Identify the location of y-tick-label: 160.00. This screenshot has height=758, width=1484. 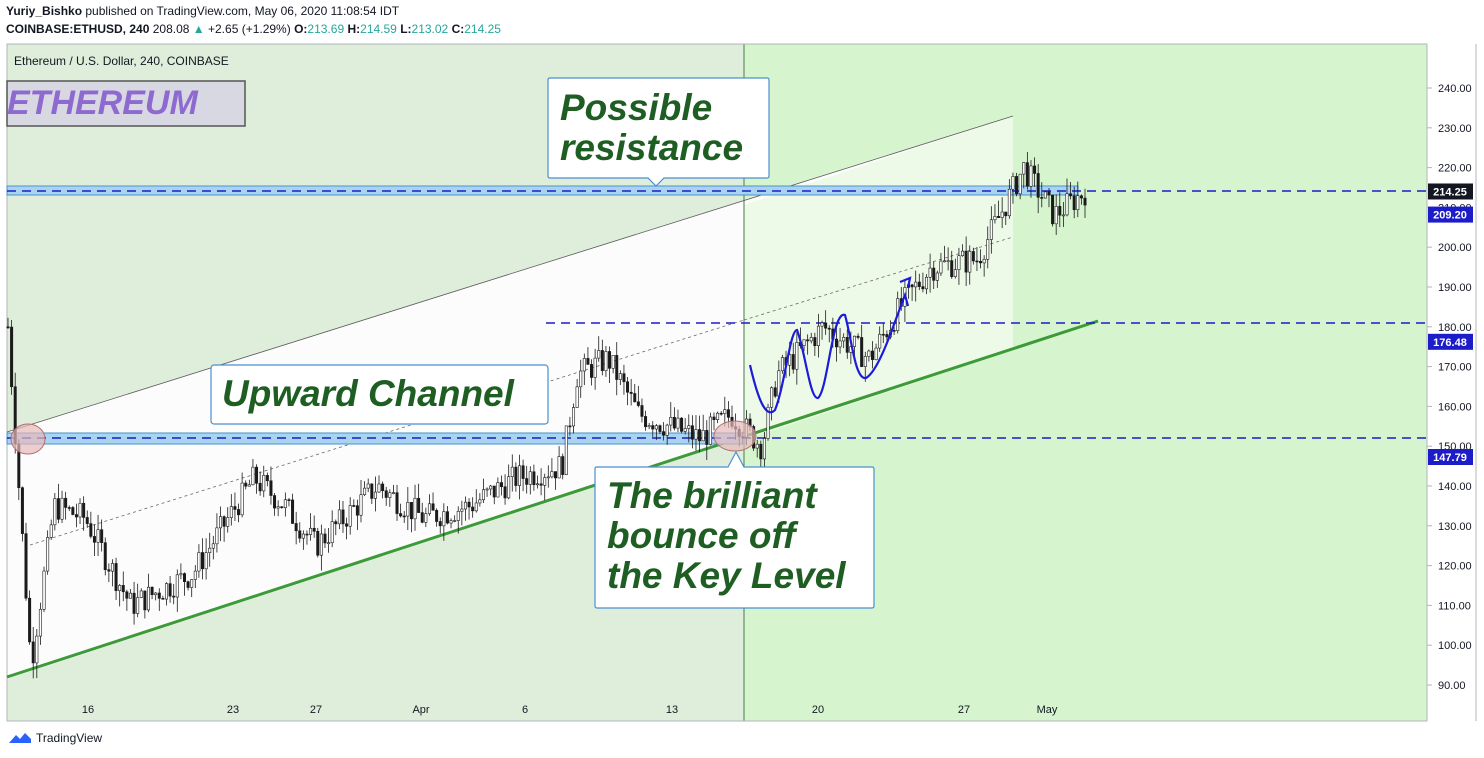
(1455, 407).